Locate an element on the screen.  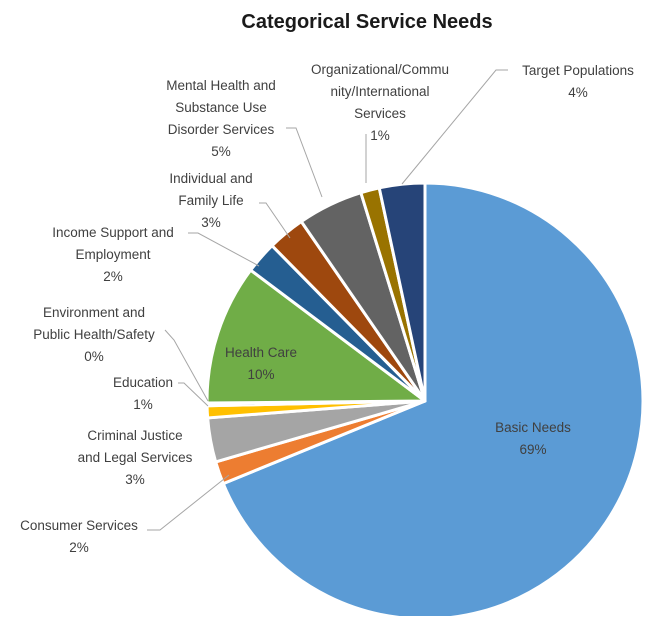
data-label-criminal-justice-and-legal-services: Criminal Justice and Legal Services 3% is located at coordinates (135, 457).